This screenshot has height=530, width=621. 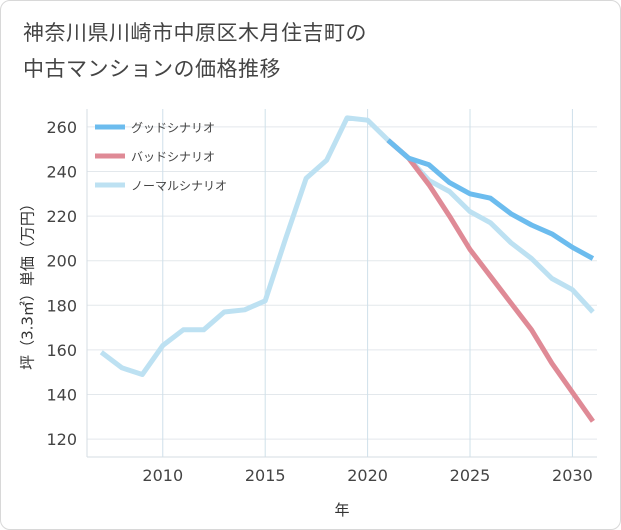 What do you see at coordinates (61, 350) in the screenshot?
I see `y-tick-label: 160` at bounding box center [61, 350].